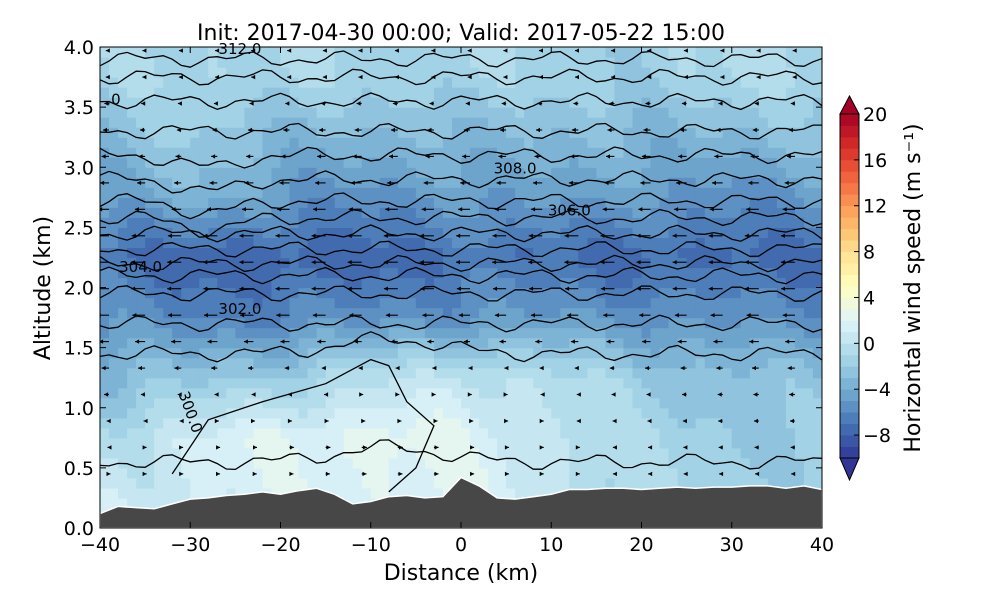  Describe the element at coordinates (849, 292) in the screenshot. I see `colorbar-band` at that location.